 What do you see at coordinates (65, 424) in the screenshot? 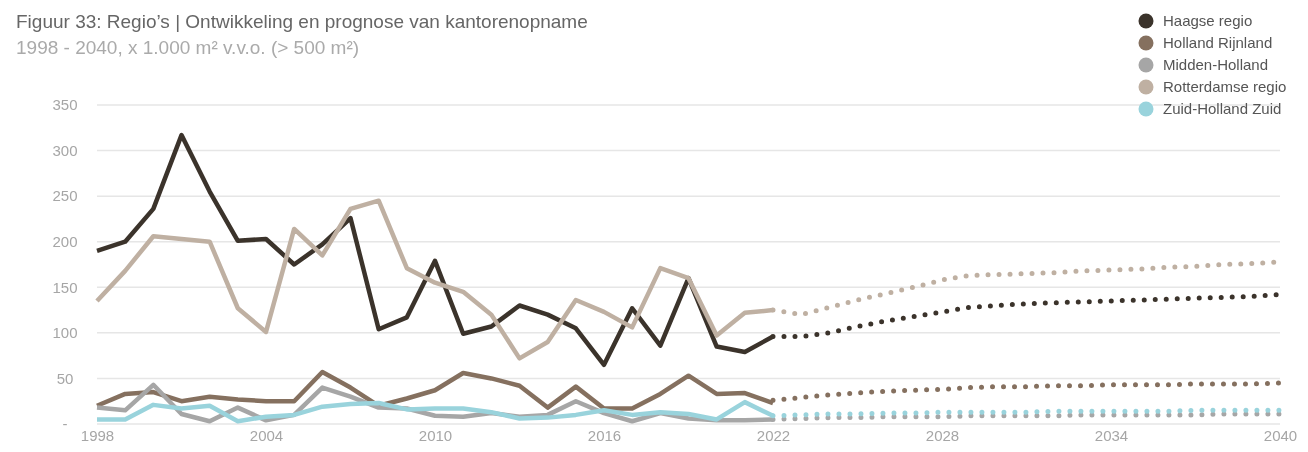
I see `y-tick-label: -` at bounding box center [65, 424].